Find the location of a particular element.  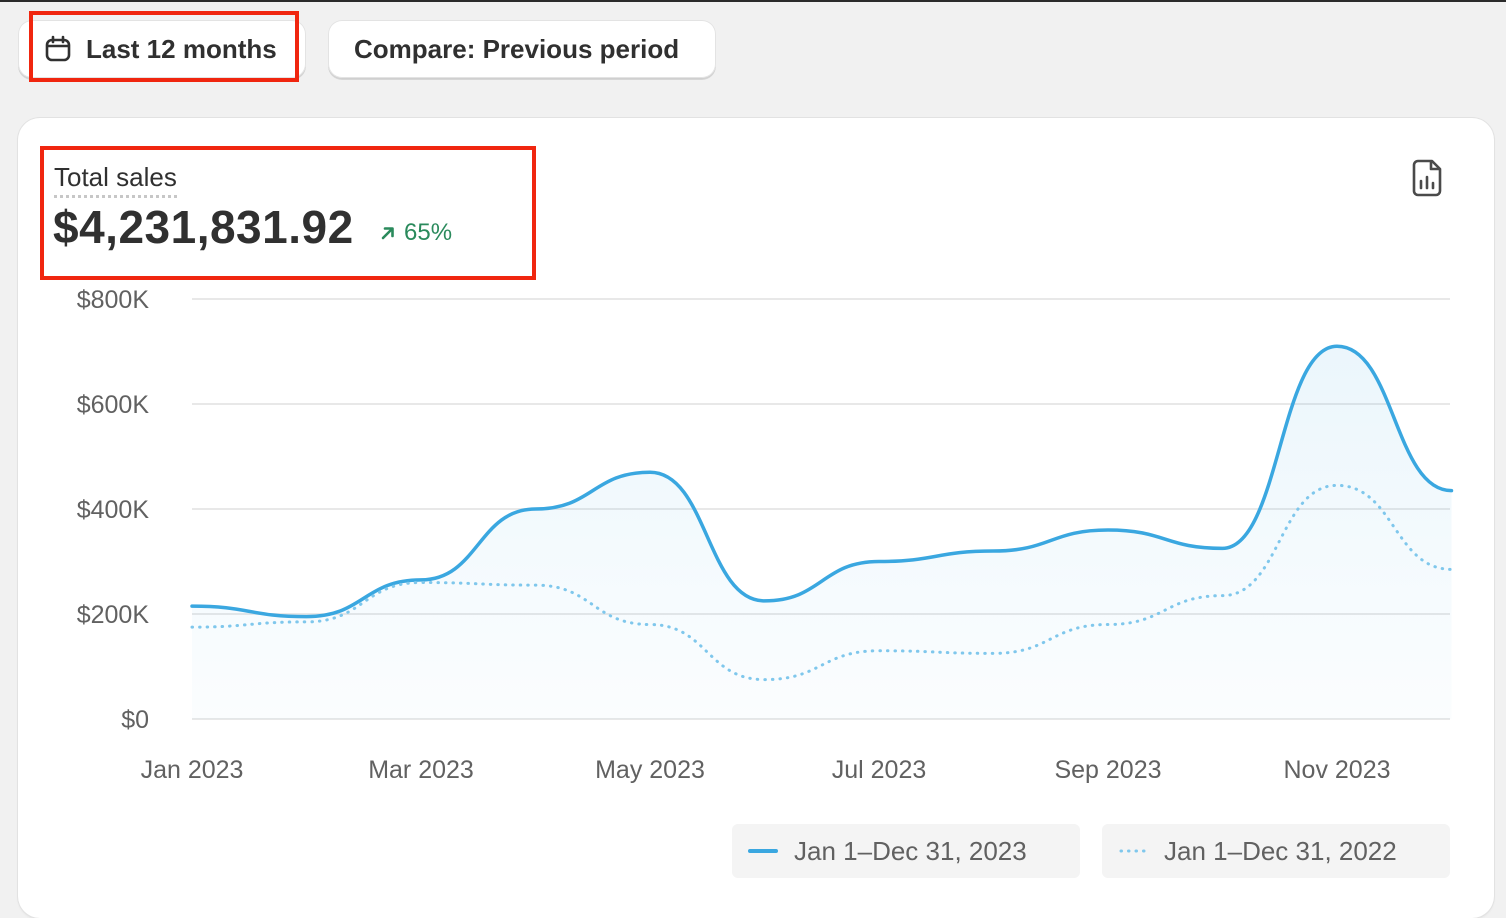

legend-item-previous: Jan 1–Dec 31, 2022 is located at coordinates (1276, 851).